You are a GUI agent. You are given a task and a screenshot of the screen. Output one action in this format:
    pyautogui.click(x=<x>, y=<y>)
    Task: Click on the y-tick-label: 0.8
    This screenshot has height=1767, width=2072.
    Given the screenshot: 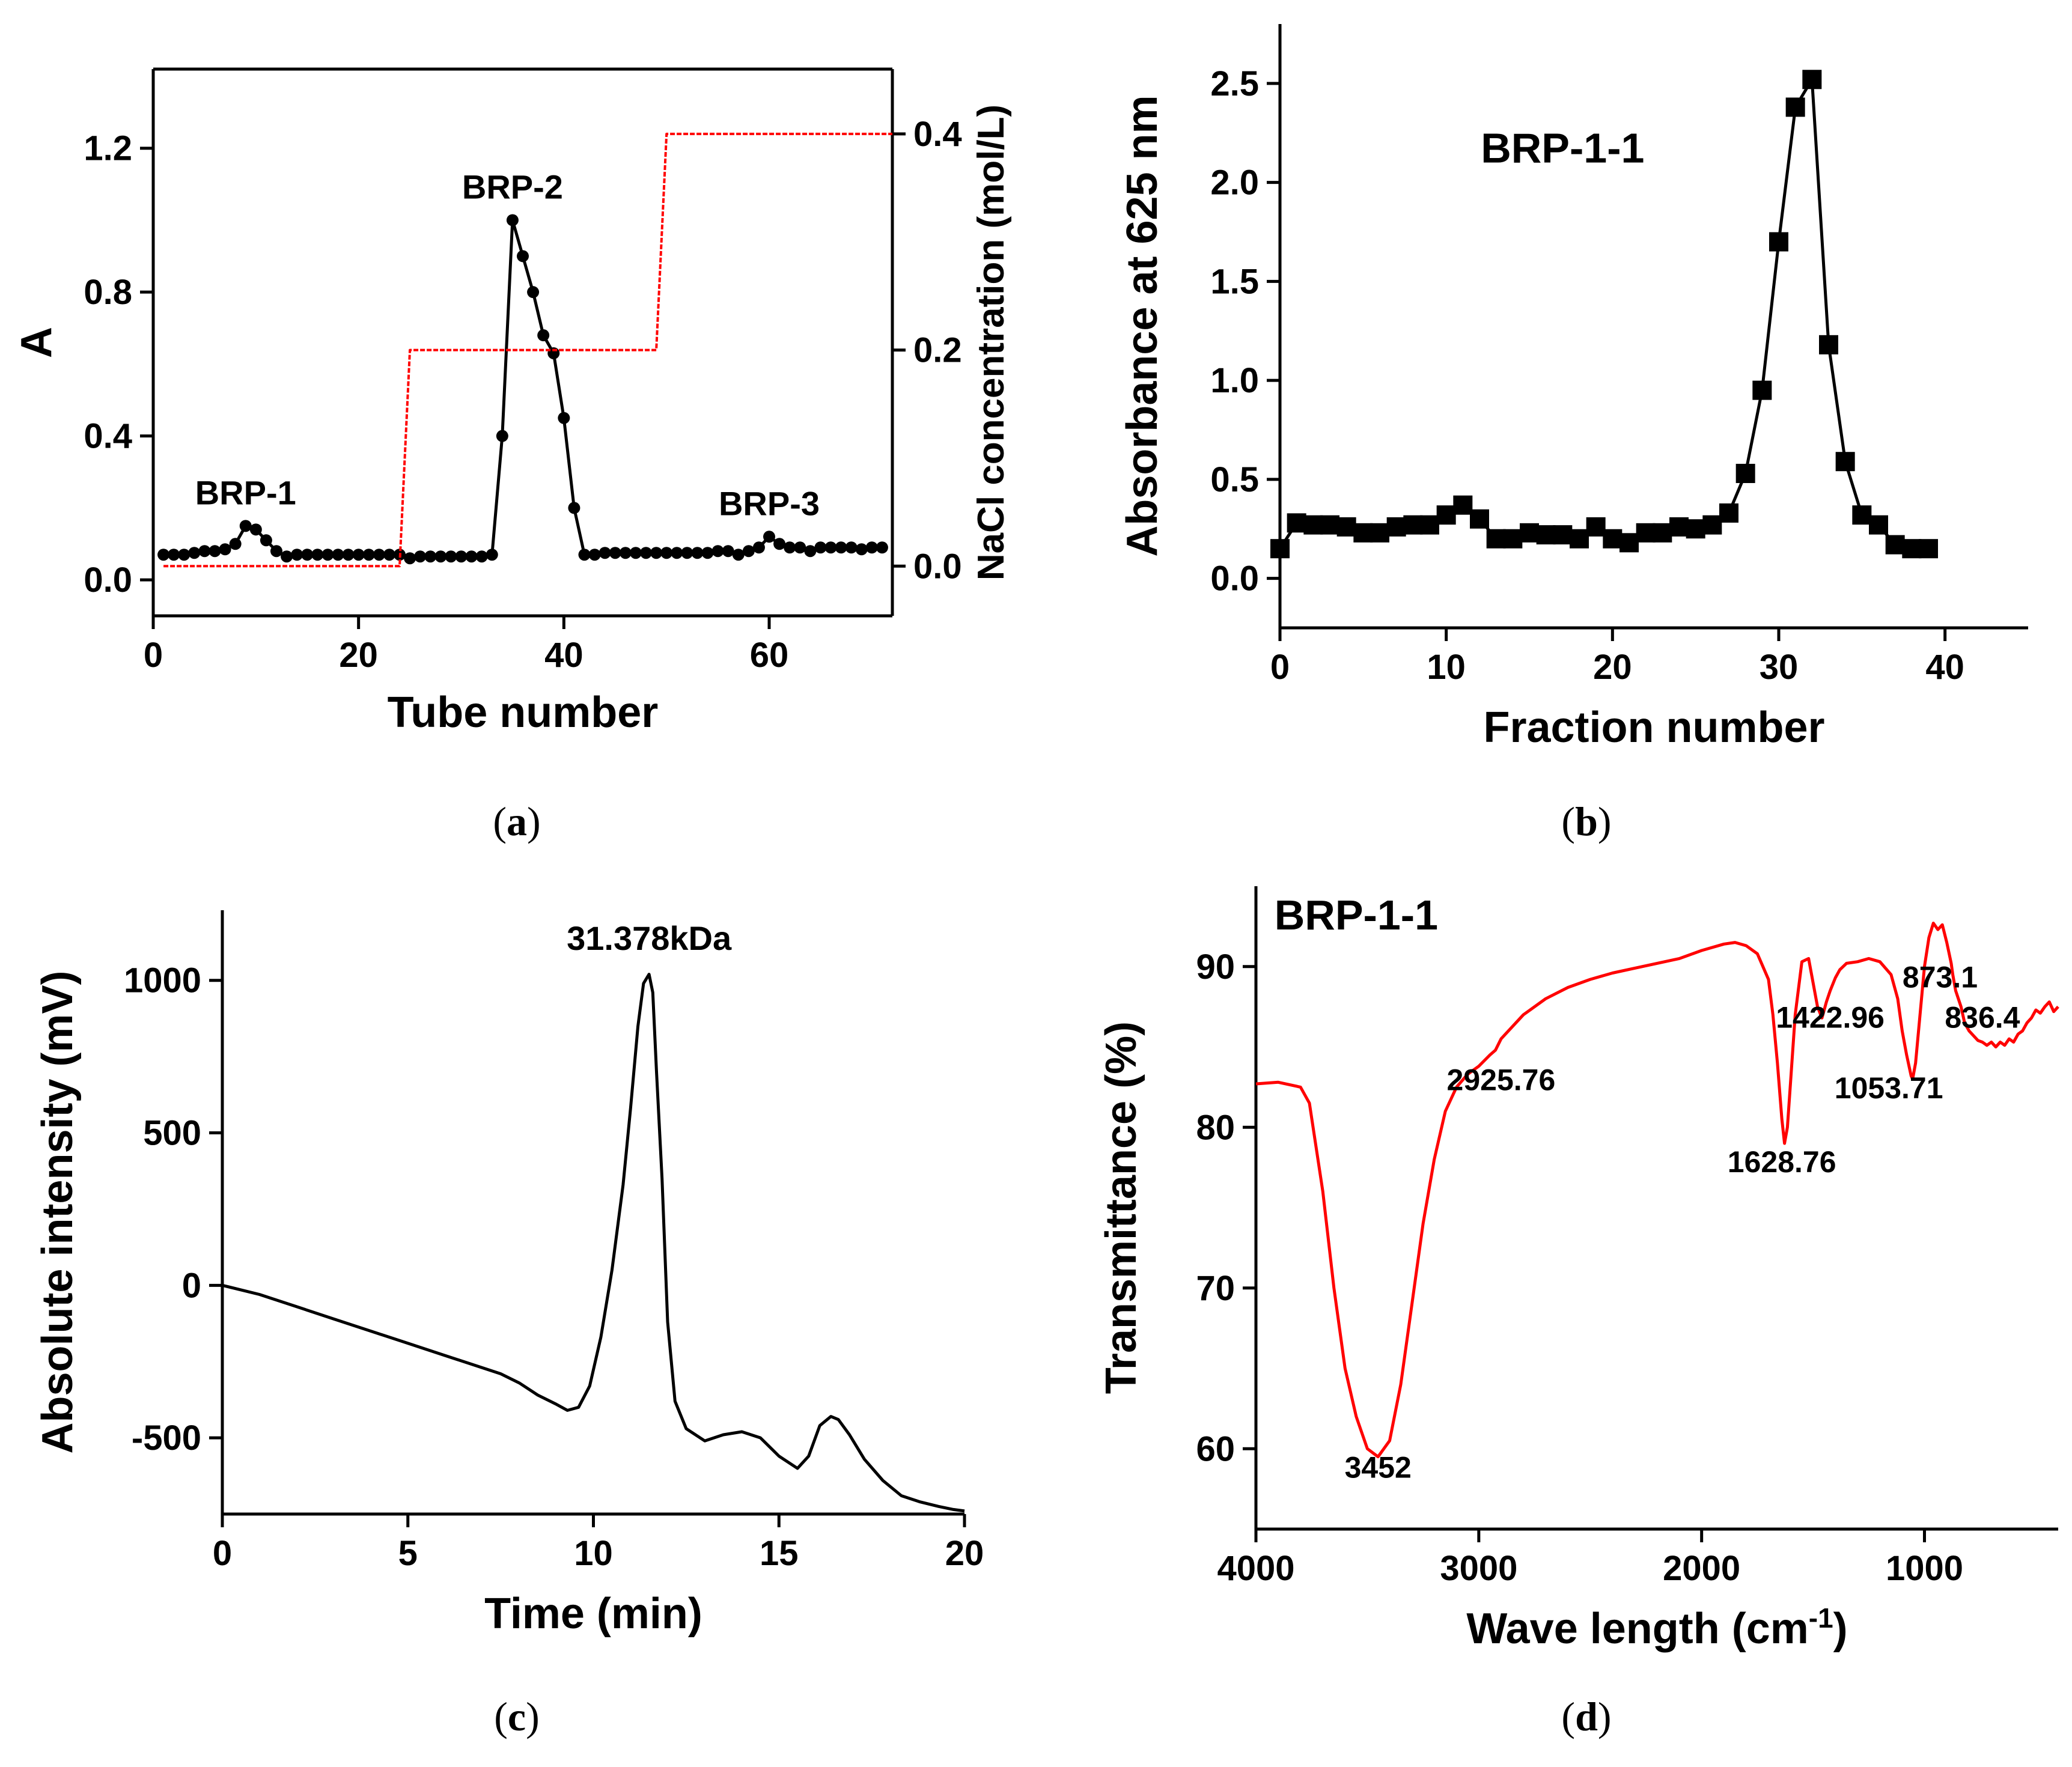 What is the action you would take?
    pyautogui.click(x=108, y=292)
    